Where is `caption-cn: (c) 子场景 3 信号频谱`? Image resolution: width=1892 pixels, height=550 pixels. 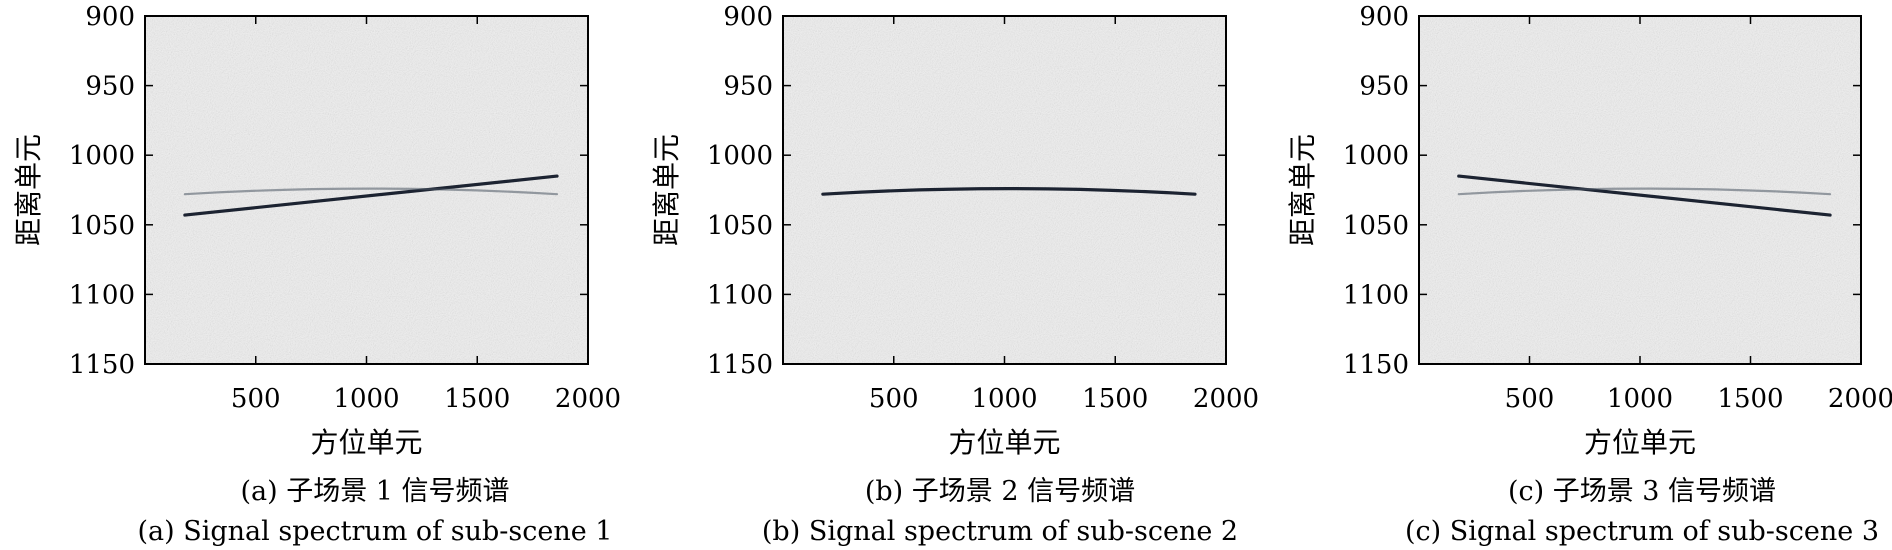
caption-cn: (c) 子场景 3 信号频谱 is located at coordinates (1642, 491).